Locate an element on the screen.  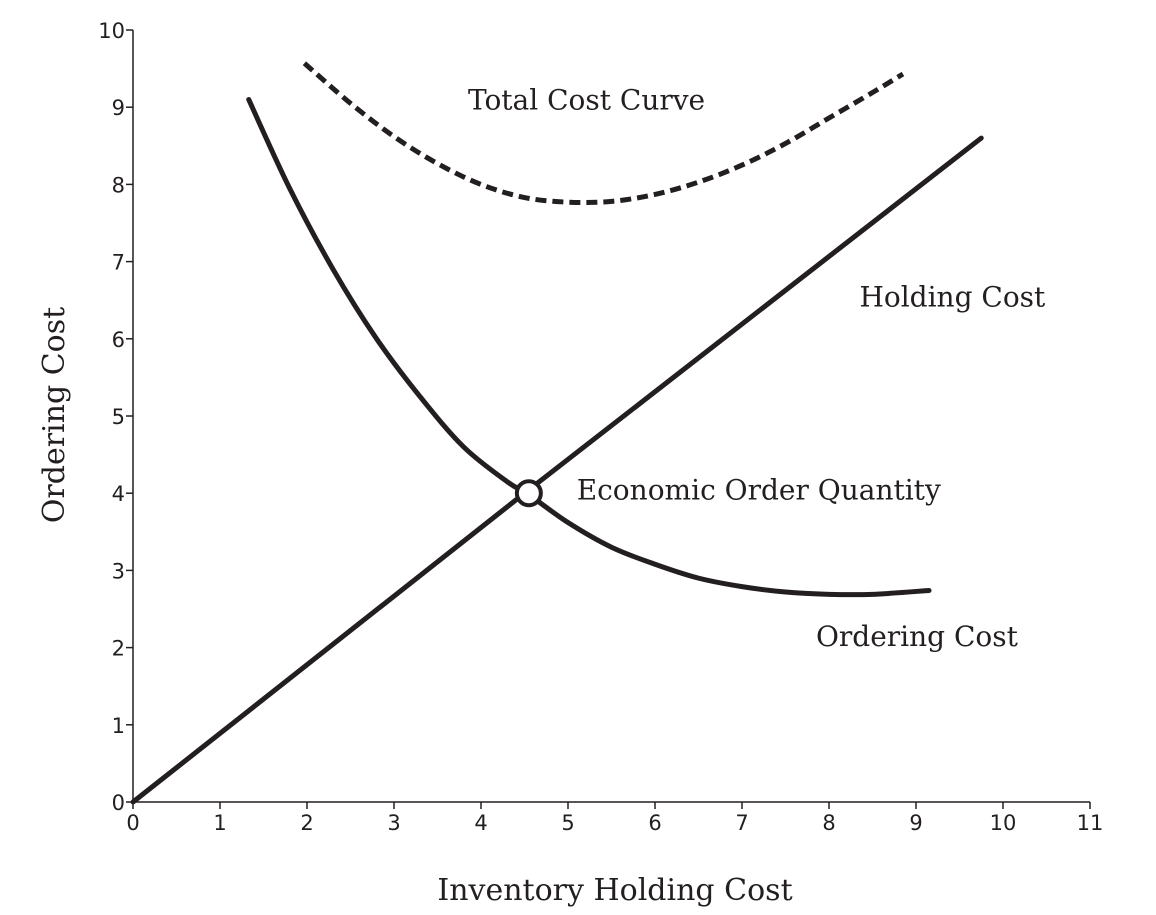
x-tick-label: 3 is located at coordinates (393, 823).